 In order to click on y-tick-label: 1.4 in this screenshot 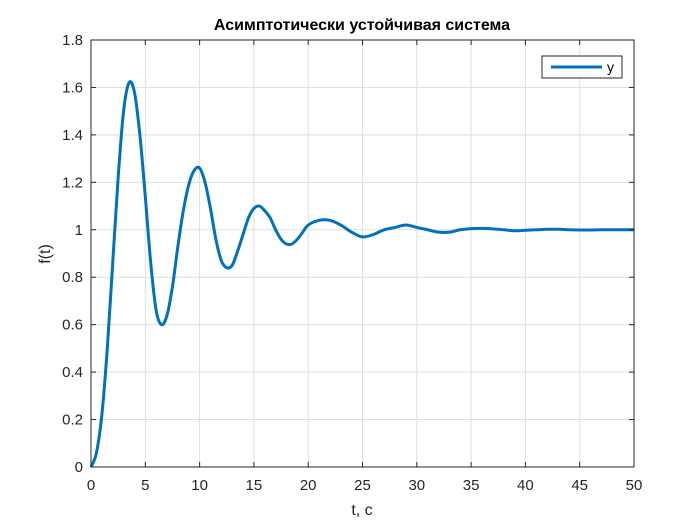, I will do `click(72, 135)`.